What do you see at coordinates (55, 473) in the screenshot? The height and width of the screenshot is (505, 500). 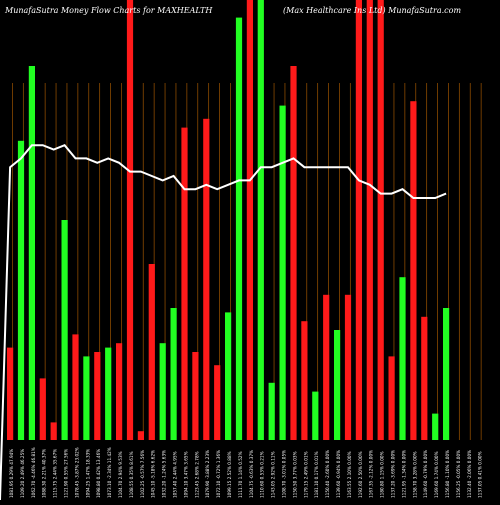 I see `x-axis-label: 1115.75 2.44% 35.67%` at bounding box center [55, 473].